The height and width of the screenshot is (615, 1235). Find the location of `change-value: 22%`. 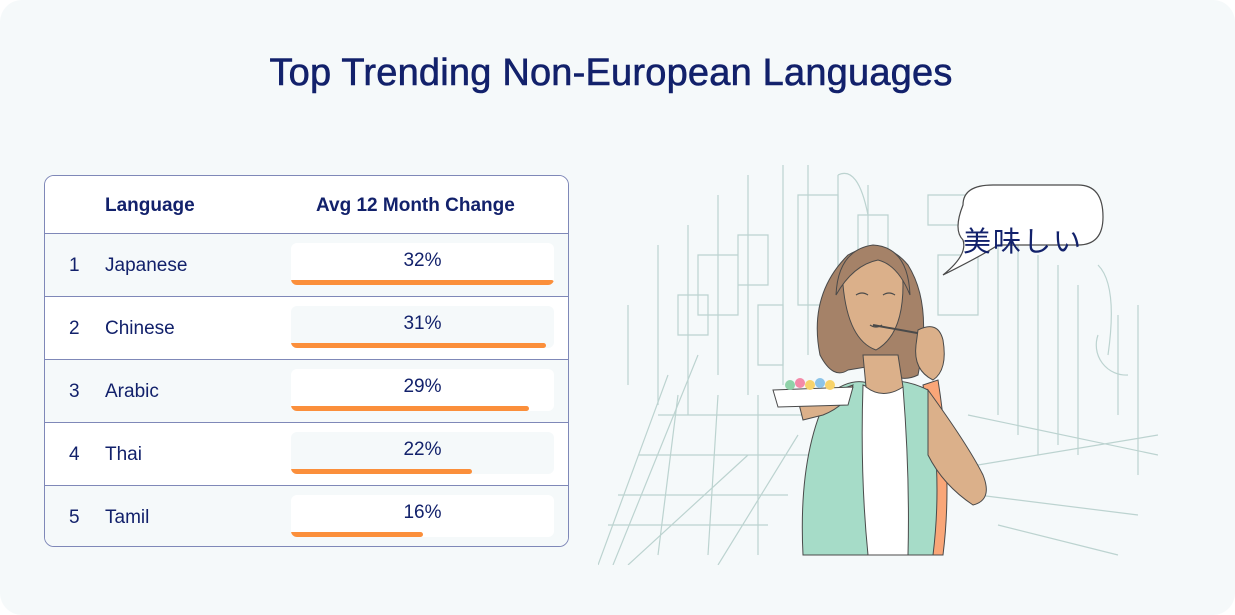

change-value: 22% is located at coordinates (422, 449).